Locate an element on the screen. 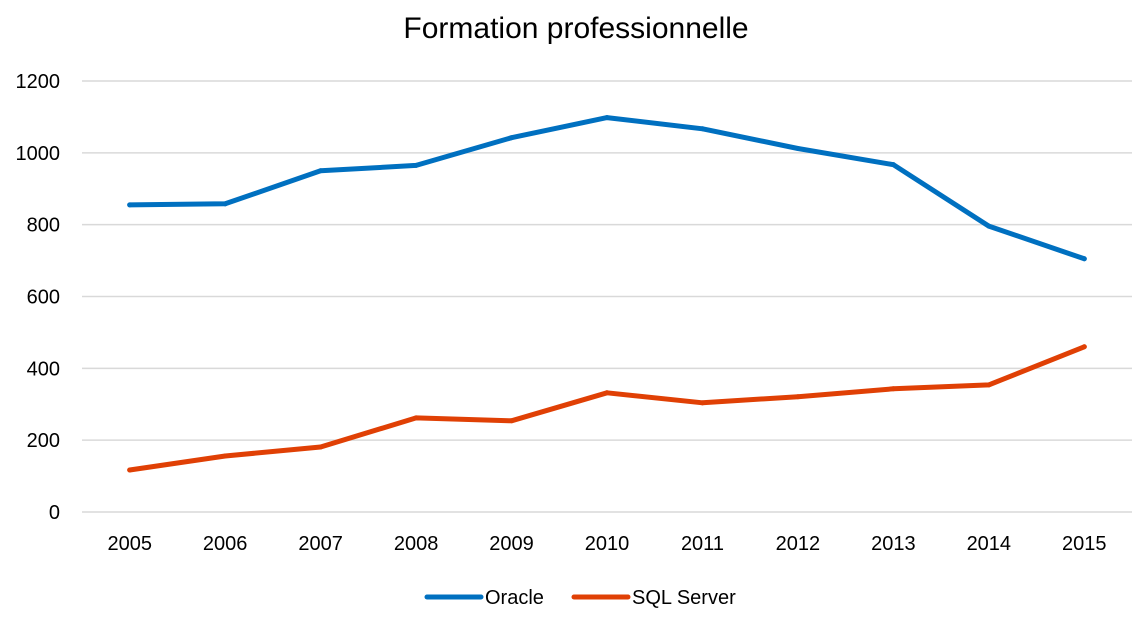  x-tick-label: 2014 is located at coordinates (989, 544).